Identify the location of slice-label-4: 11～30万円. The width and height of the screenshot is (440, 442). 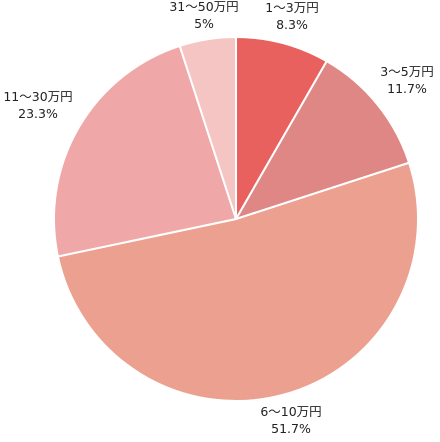
(37, 96).